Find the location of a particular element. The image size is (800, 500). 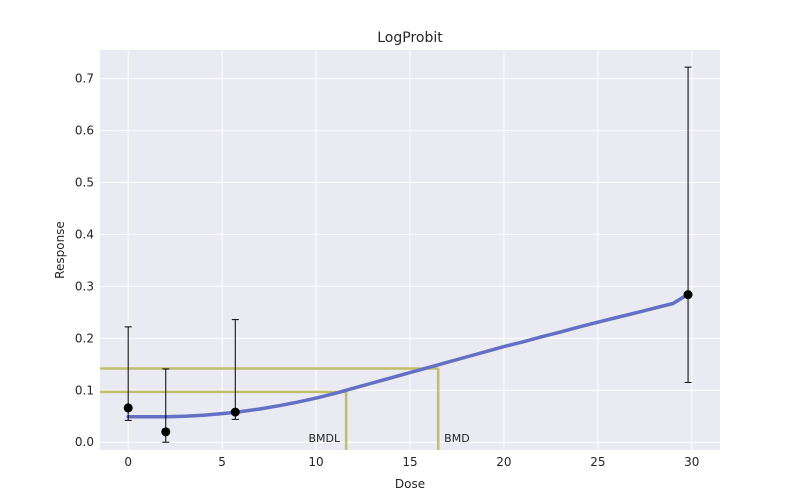

x-tick-label: 0 is located at coordinates (128, 462).